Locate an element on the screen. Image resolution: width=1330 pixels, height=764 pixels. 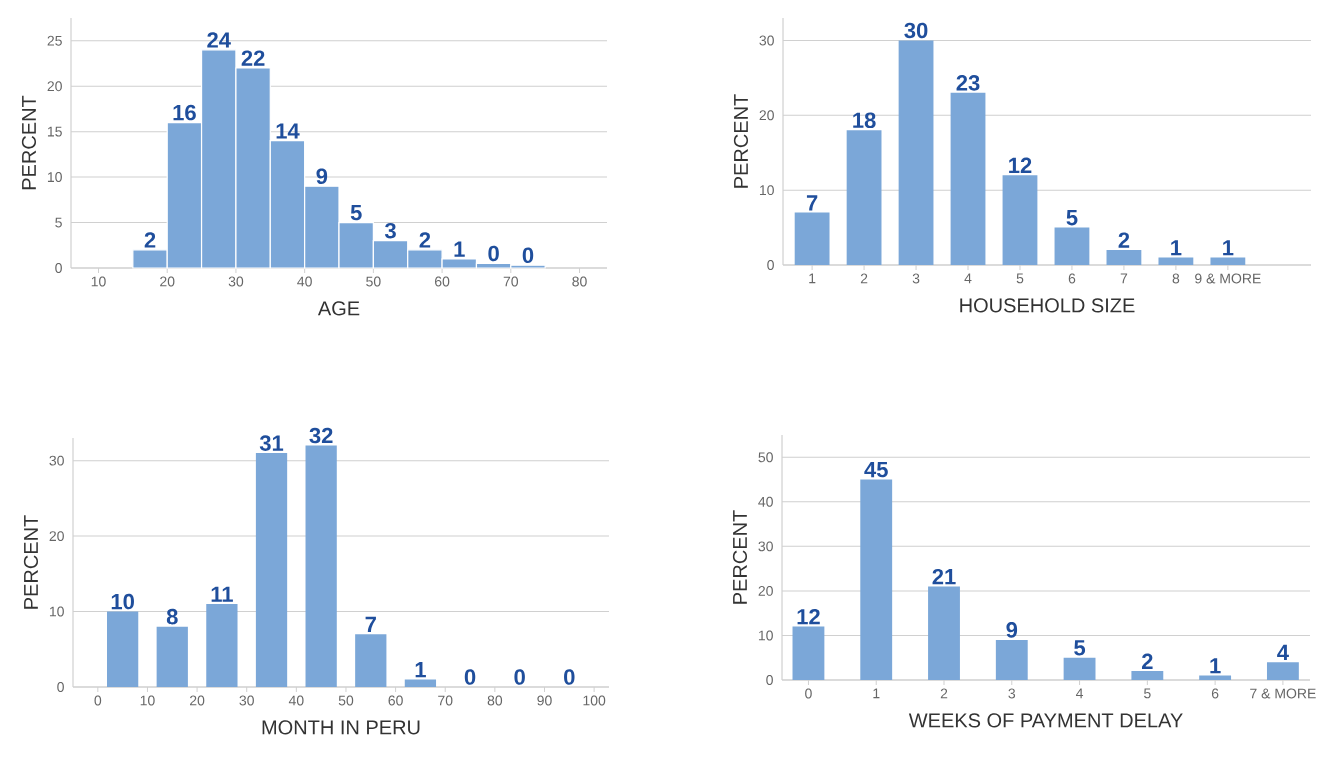
x-axis-title: WEEKS OF PAYMENT DELAY is located at coordinates (1045, 720).